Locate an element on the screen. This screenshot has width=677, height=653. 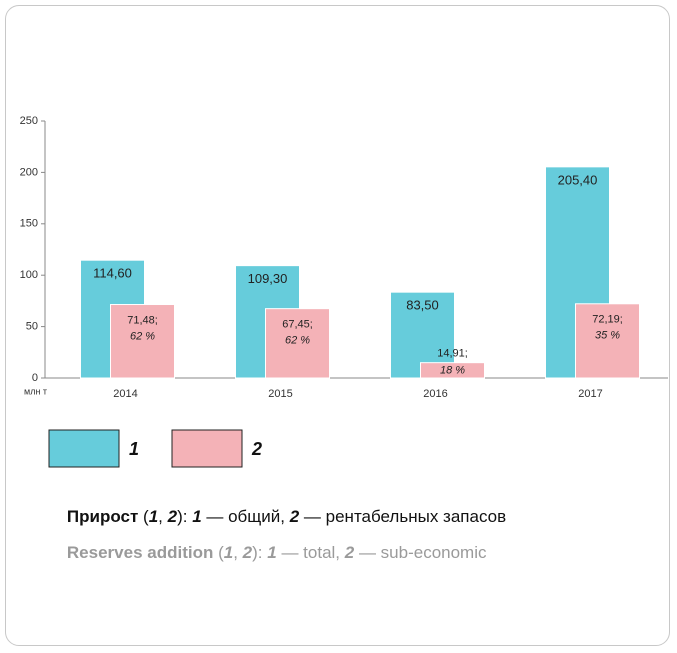
y-tick-label: 100 is located at coordinates (29, 275).